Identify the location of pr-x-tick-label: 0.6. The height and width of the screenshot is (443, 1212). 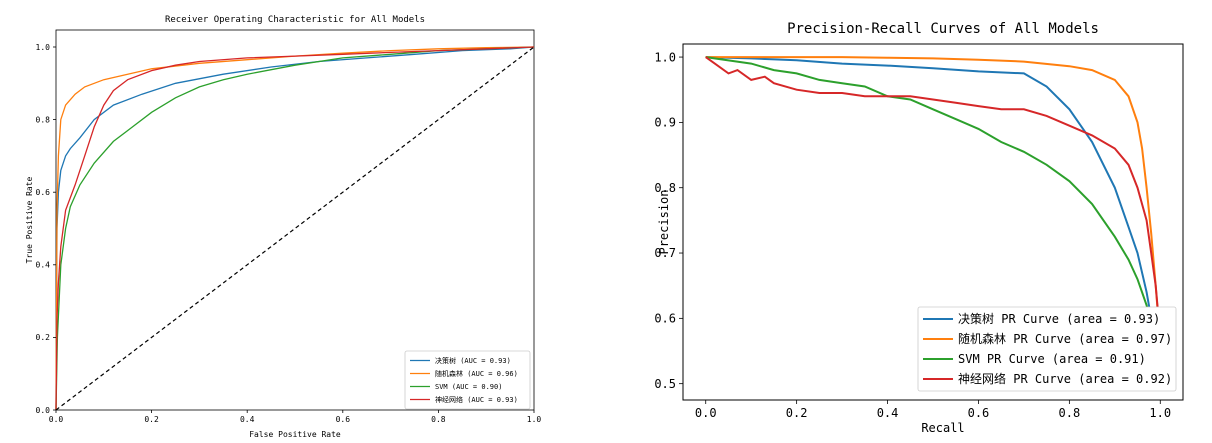
(979, 413).